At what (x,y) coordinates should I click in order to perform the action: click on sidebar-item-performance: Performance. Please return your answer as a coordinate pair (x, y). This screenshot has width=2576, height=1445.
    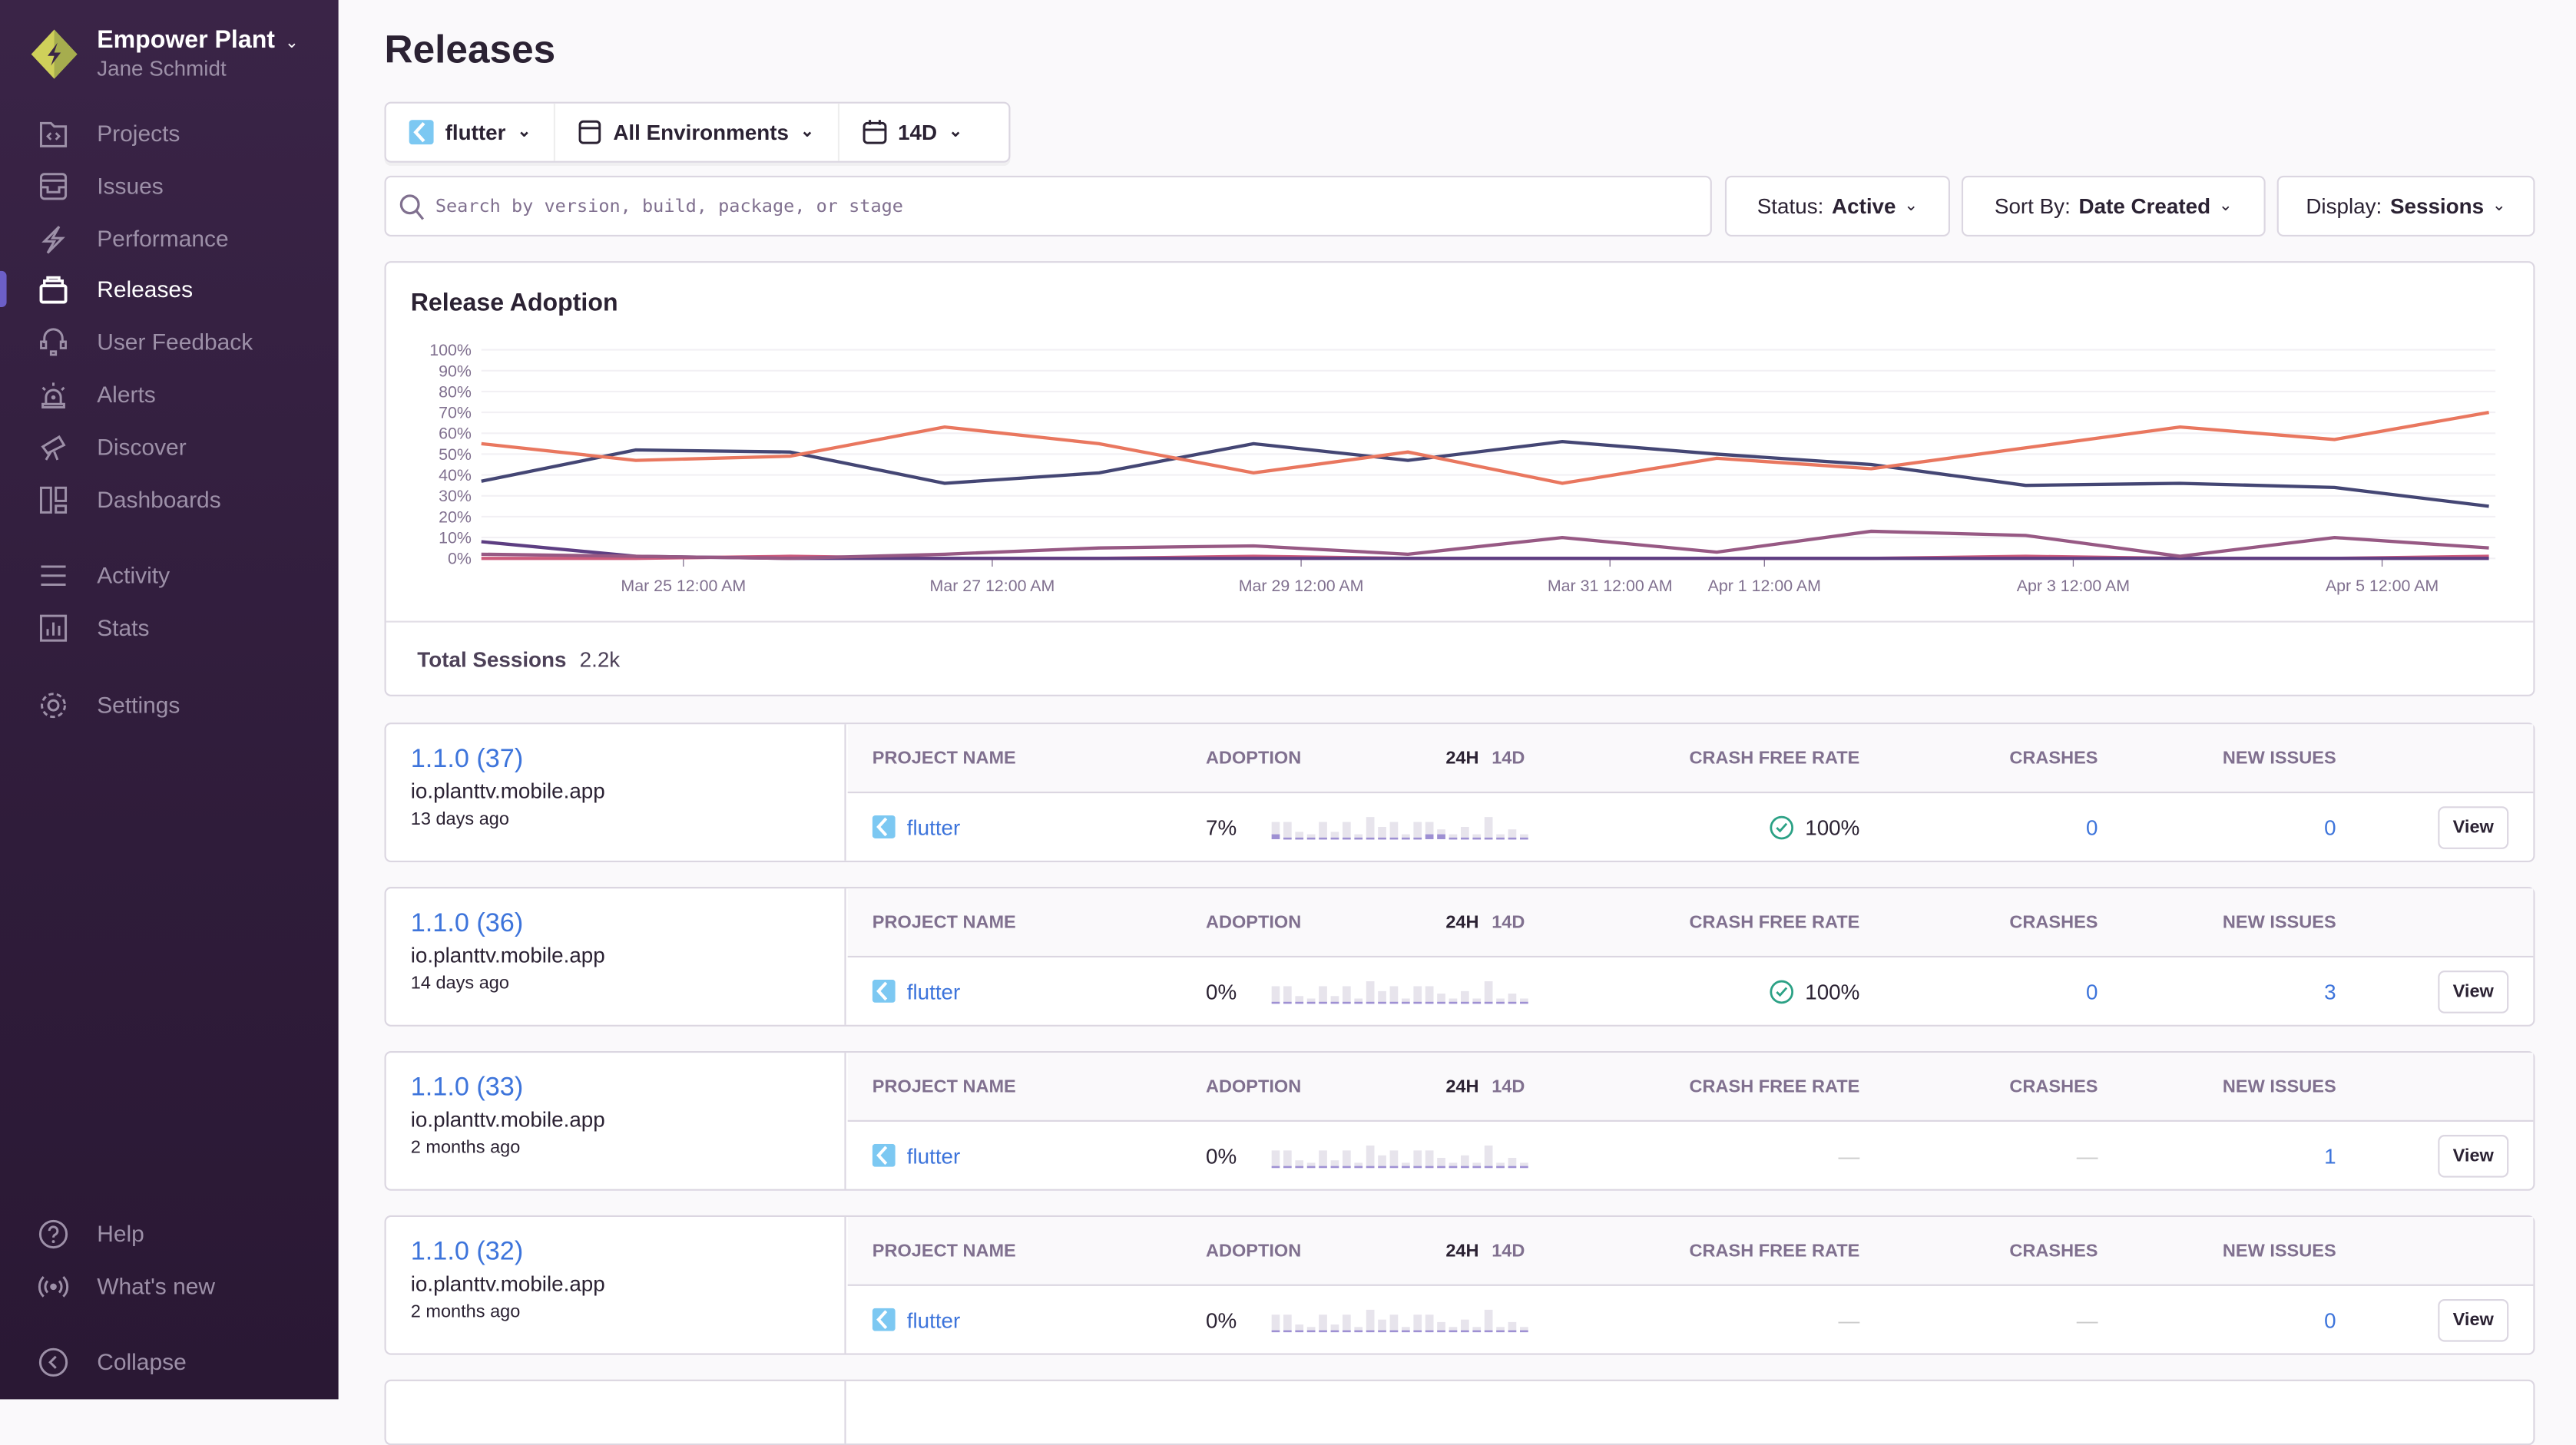
    Looking at the image, I should click on (169, 238).